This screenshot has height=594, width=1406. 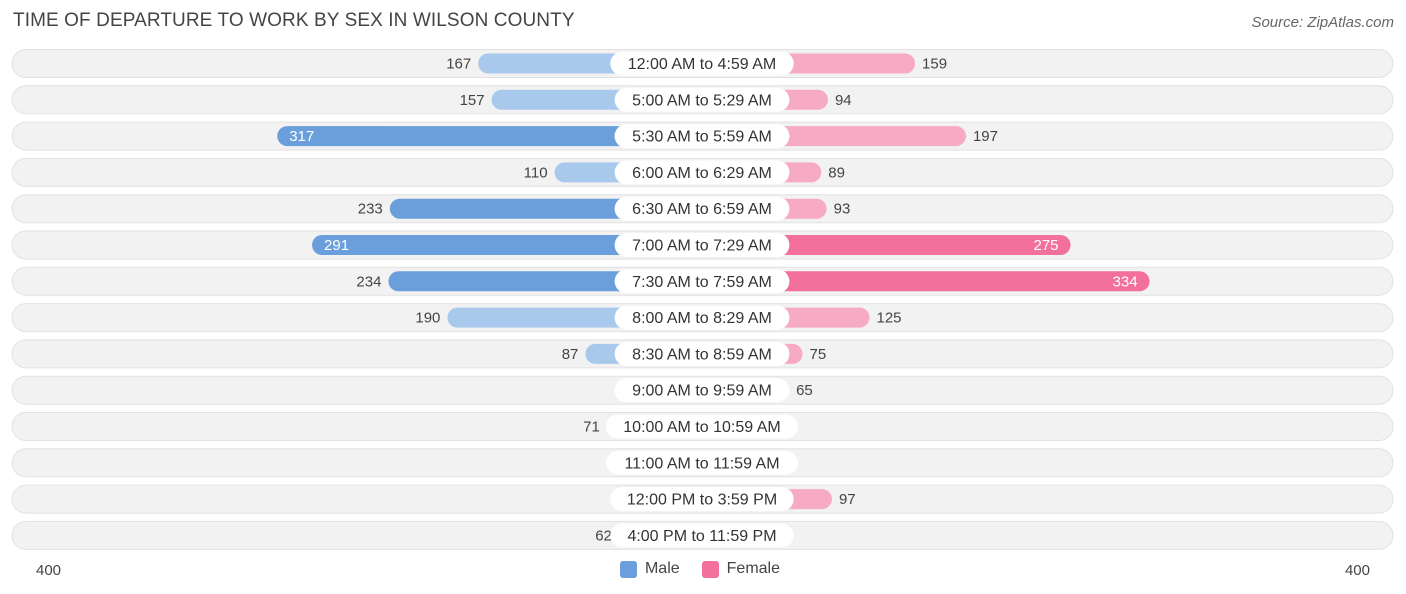 I want to click on value-label-male: 233, so click(x=370, y=209).